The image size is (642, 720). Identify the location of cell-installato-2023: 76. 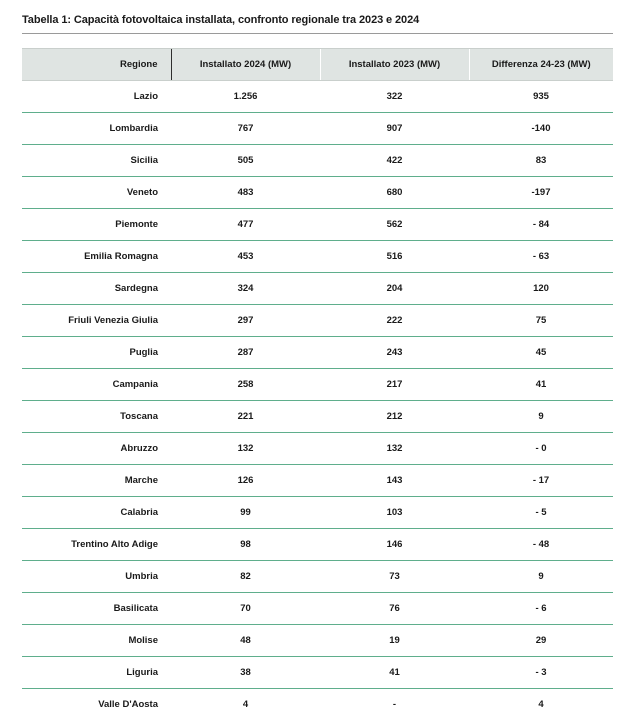
(394, 609).